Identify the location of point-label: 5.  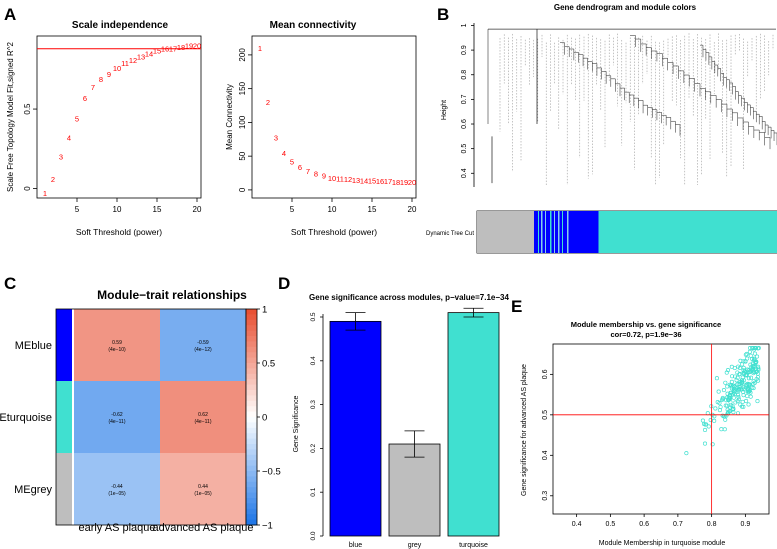
(77, 119).